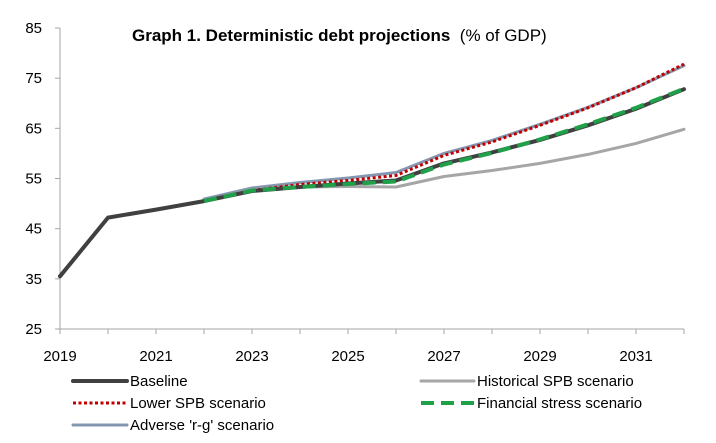  Describe the element at coordinates (347, 356) in the screenshot. I see `x-tick-label: 2025` at that location.